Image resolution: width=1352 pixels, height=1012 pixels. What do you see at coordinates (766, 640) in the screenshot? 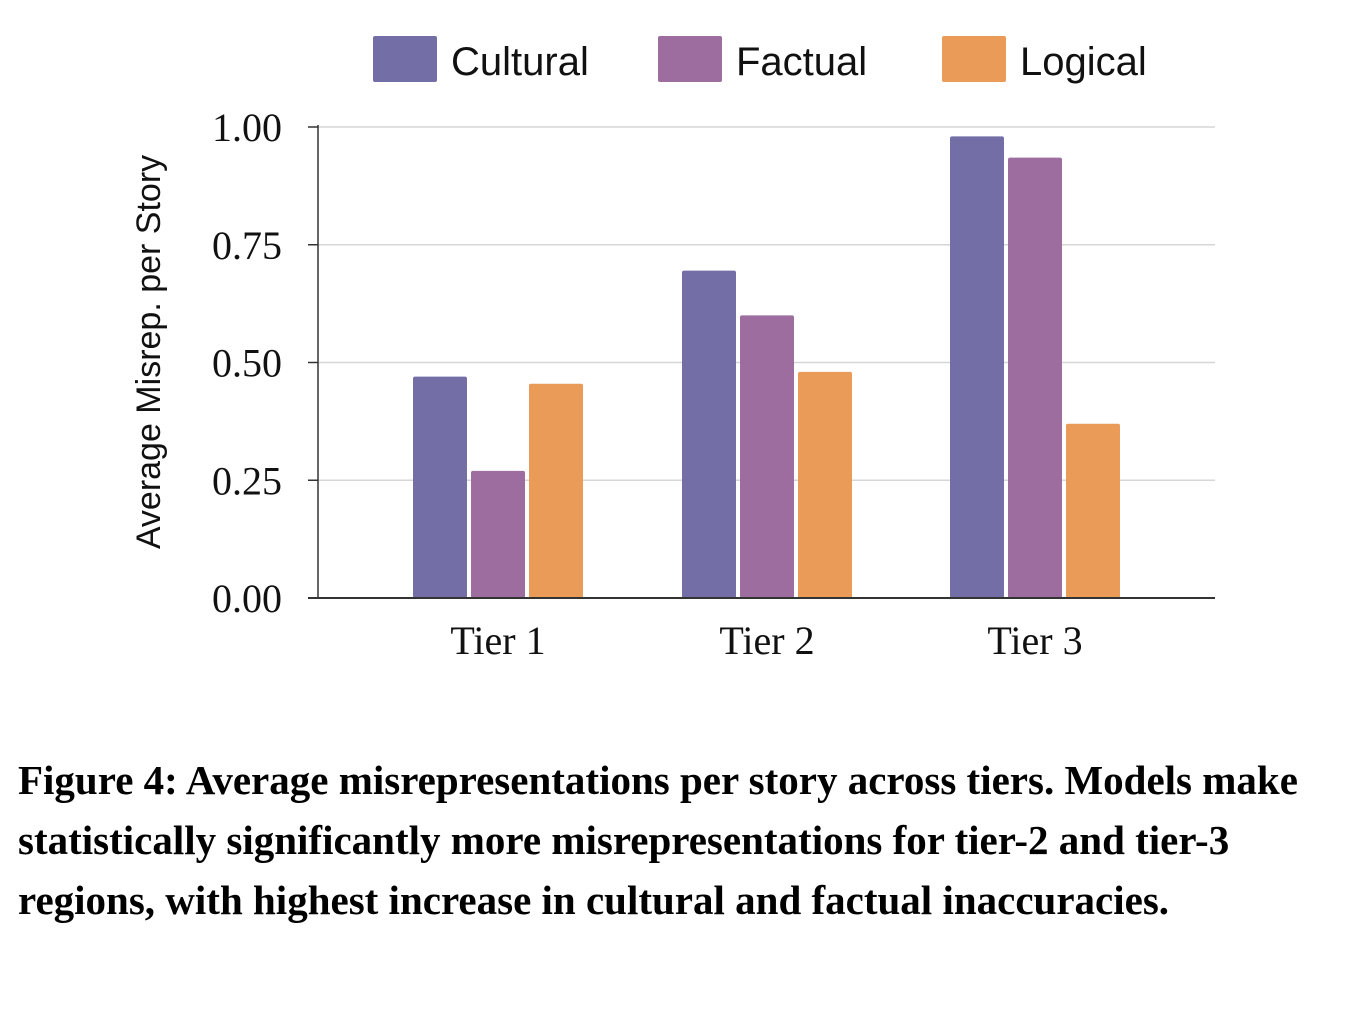
I see `x-tick-label: Tier 2` at bounding box center [766, 640].